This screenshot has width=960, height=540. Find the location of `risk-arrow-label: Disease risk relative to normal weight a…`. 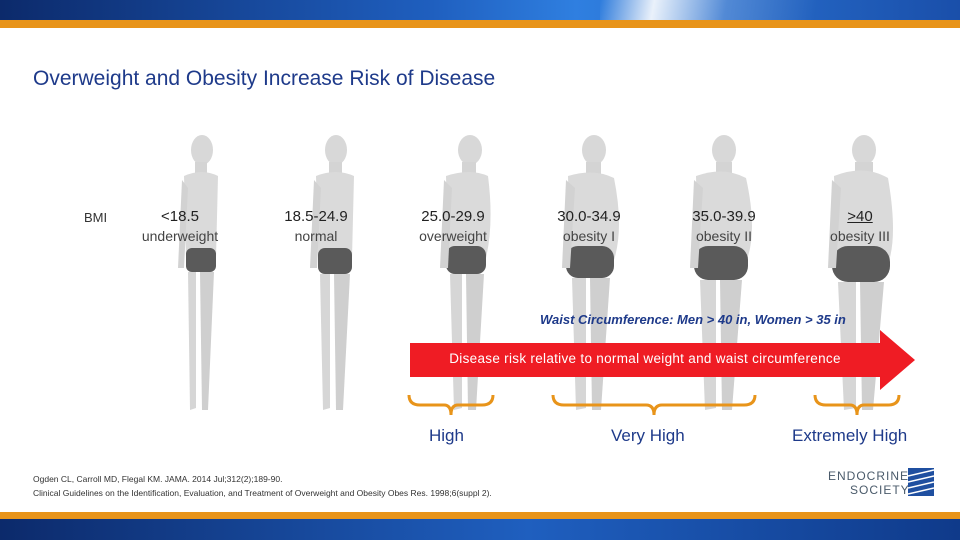

risk-arrow-label: Disease risk relative to normal weight a… is located at coordinates (645, 358).